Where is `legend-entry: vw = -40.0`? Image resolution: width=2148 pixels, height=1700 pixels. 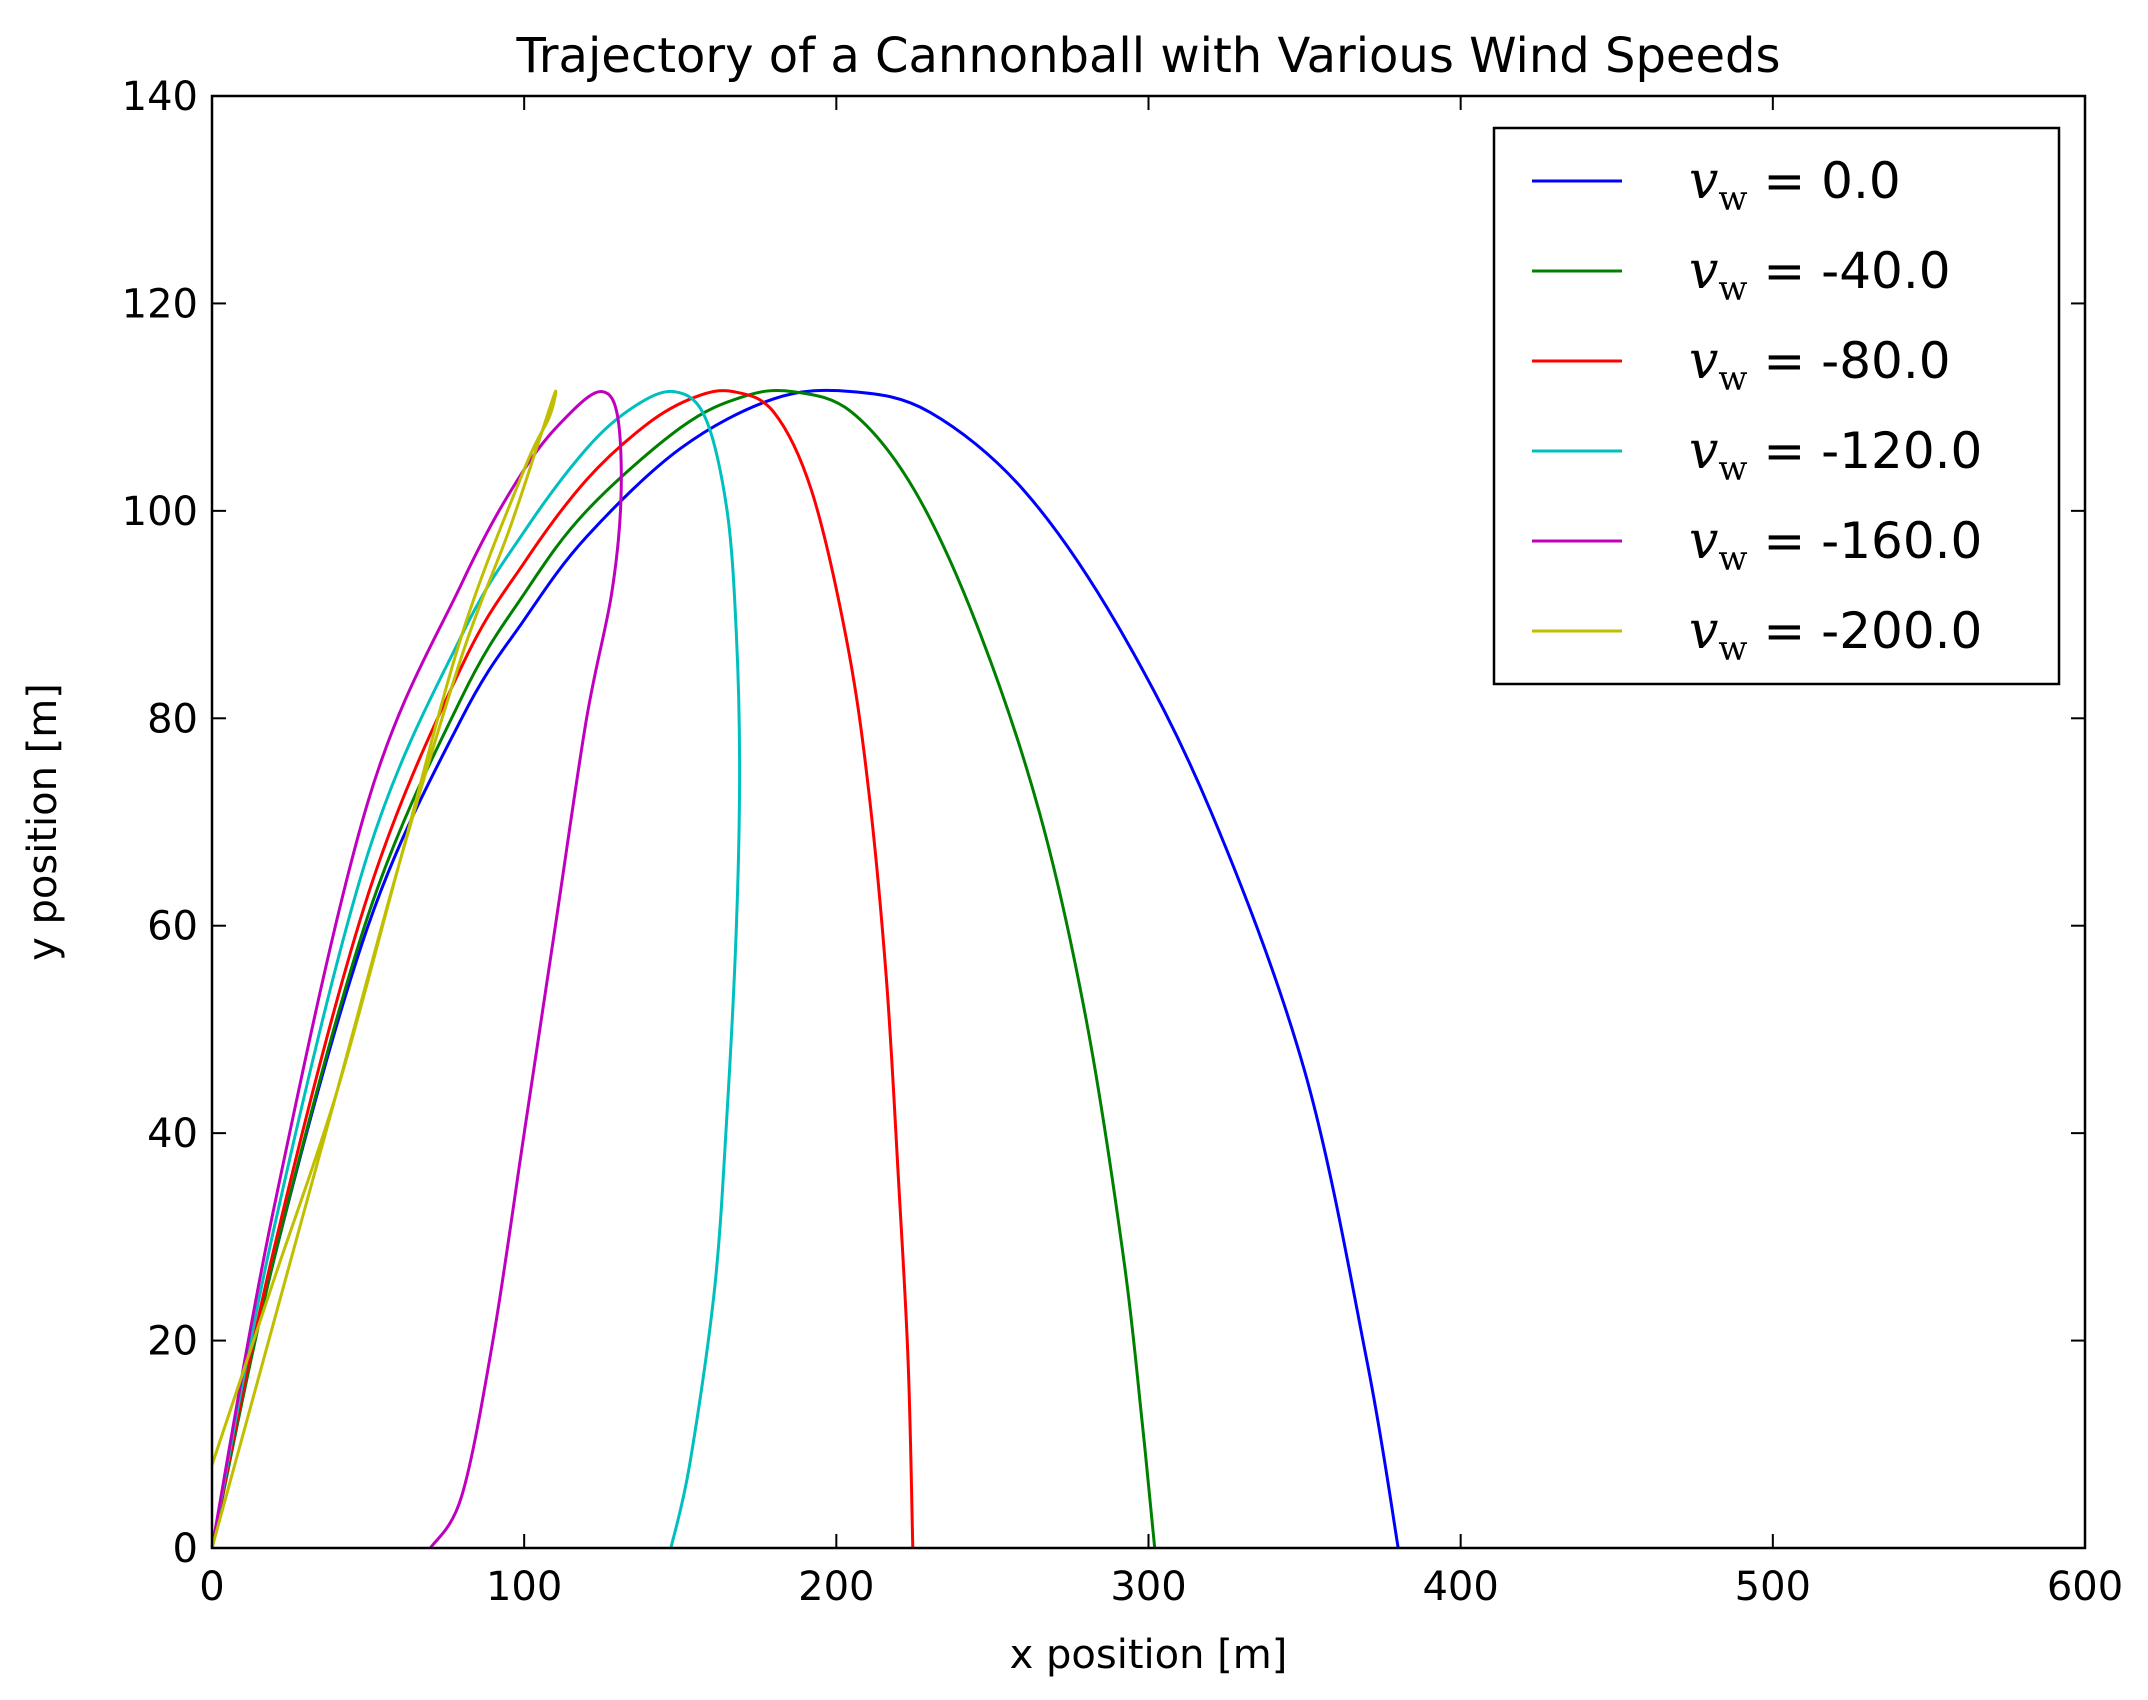 legend-entry: vw = -40.0 is located at coordinates (1820, 275).